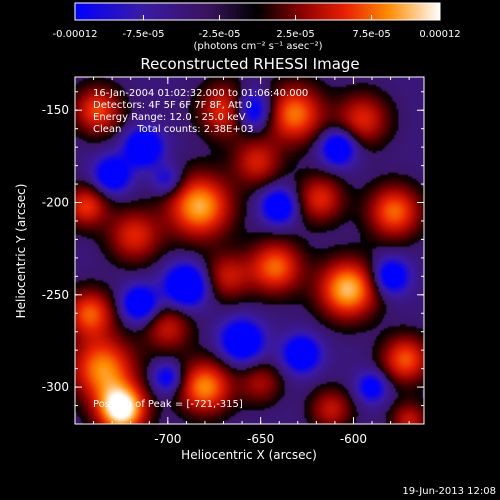  What do you see at coordinates (295, 34) in the screenshot?
I see `colorbar-tick-label: 2.5e-05` at bounding box center [295, 34].